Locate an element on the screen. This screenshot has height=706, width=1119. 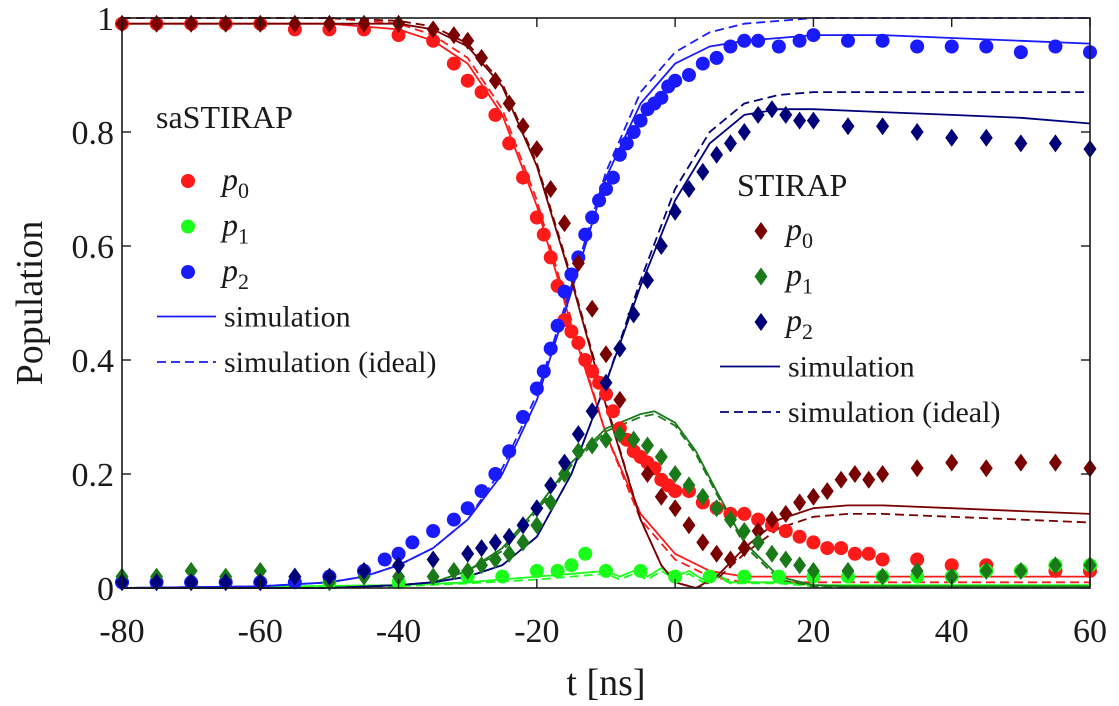
x-tick-label: 0 is located at coordinates (675, 631).